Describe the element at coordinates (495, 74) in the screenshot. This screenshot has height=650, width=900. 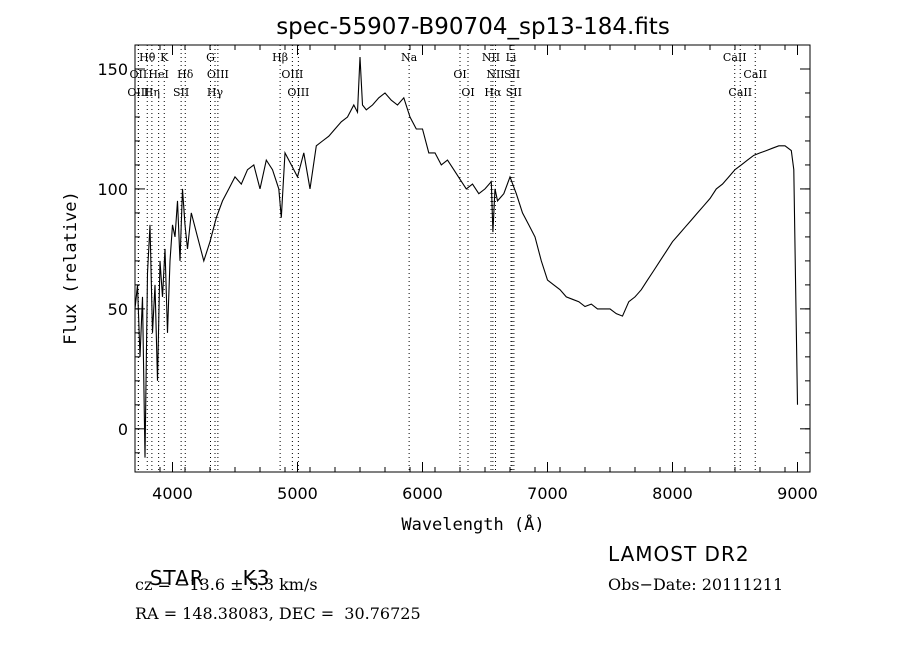
I see `line-label-14: NII` at that location.